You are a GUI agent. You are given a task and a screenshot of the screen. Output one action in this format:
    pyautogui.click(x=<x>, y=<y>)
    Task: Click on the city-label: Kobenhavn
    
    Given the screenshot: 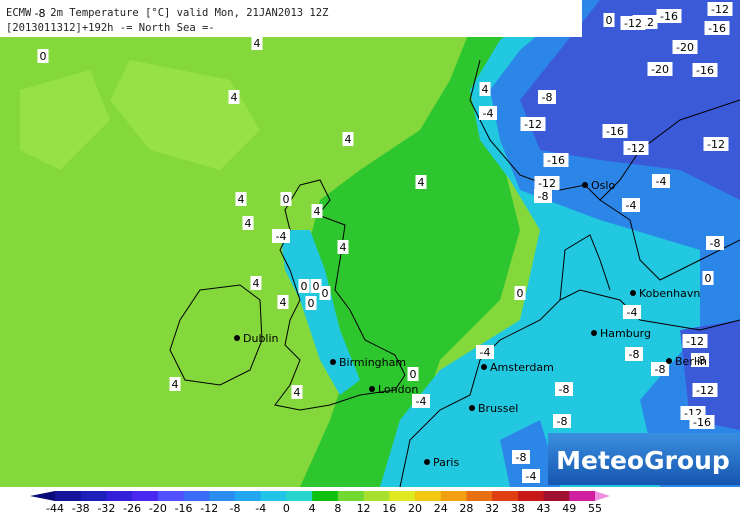 What is the action you would take?
    pyautogui.click(x=669, y=293)
    